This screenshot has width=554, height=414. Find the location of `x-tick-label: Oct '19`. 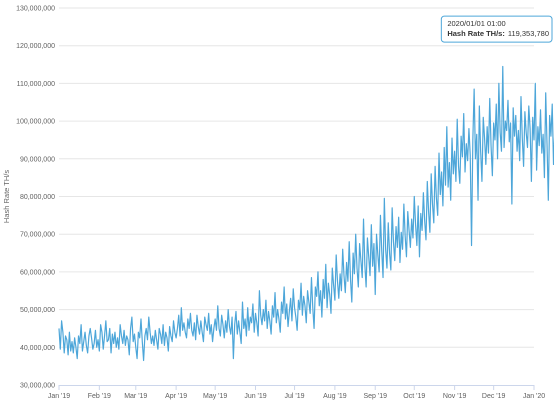

x-tick-label: Oct '19 is located at coordinates (414, 396).